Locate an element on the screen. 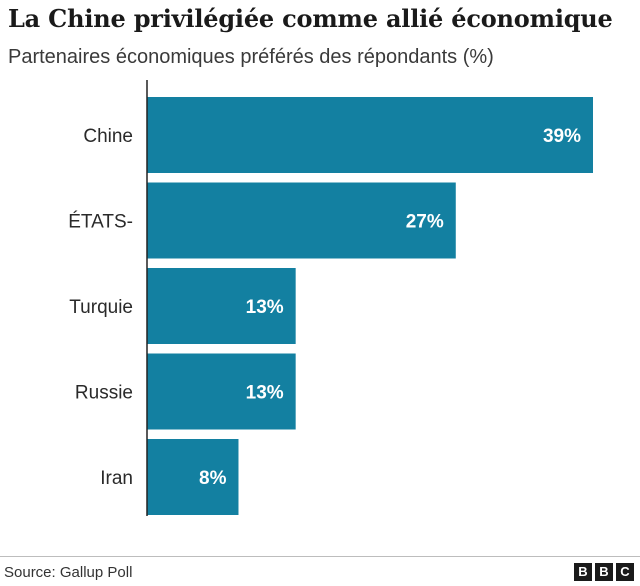 This screenshot has height=586, width=640. category-label: Iran is located at coordinates (116, 478).